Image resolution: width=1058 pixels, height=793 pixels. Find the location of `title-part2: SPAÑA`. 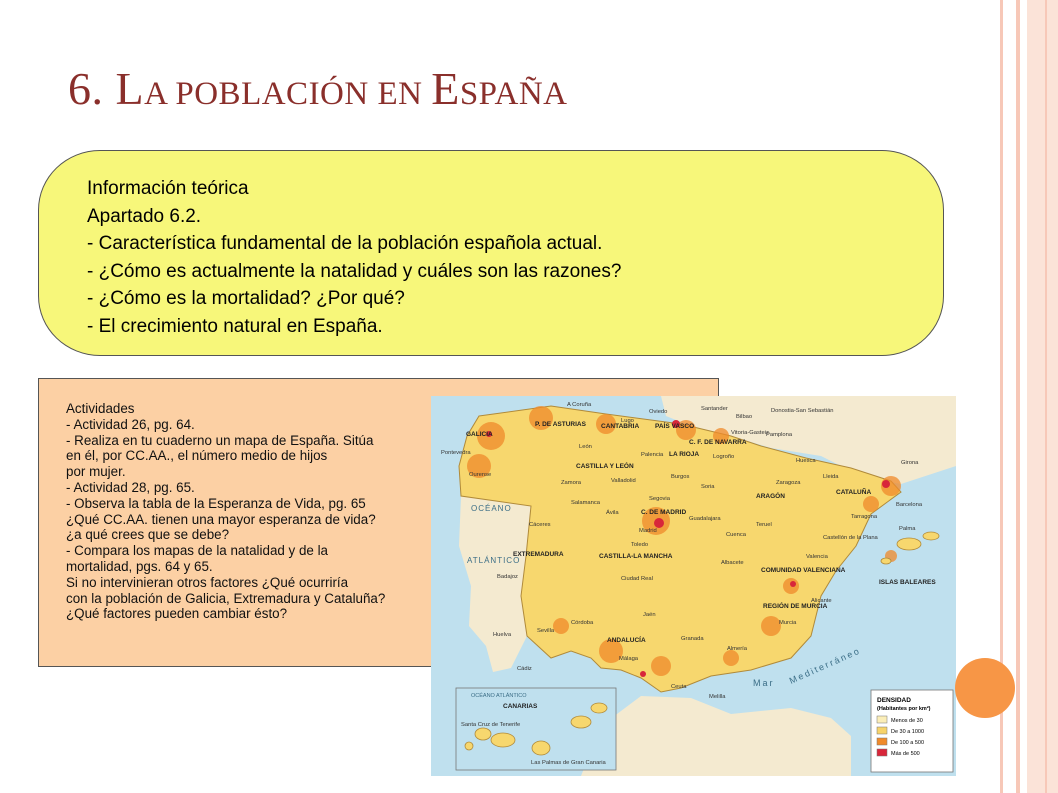

title-part2: SPAÑA is located at coordinates (513, 94).